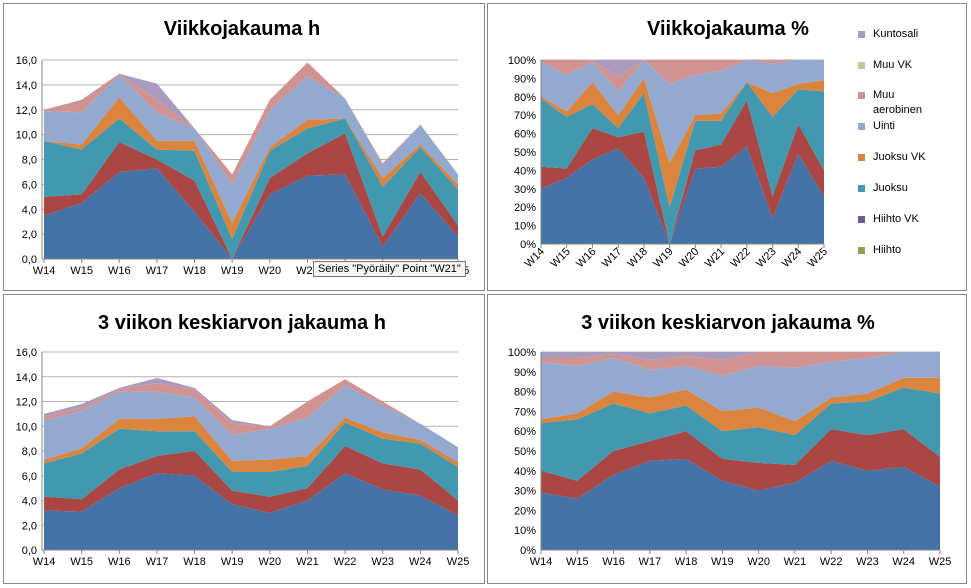  I want to click on legend-label: Muu aerobinen, so click(897, 102).